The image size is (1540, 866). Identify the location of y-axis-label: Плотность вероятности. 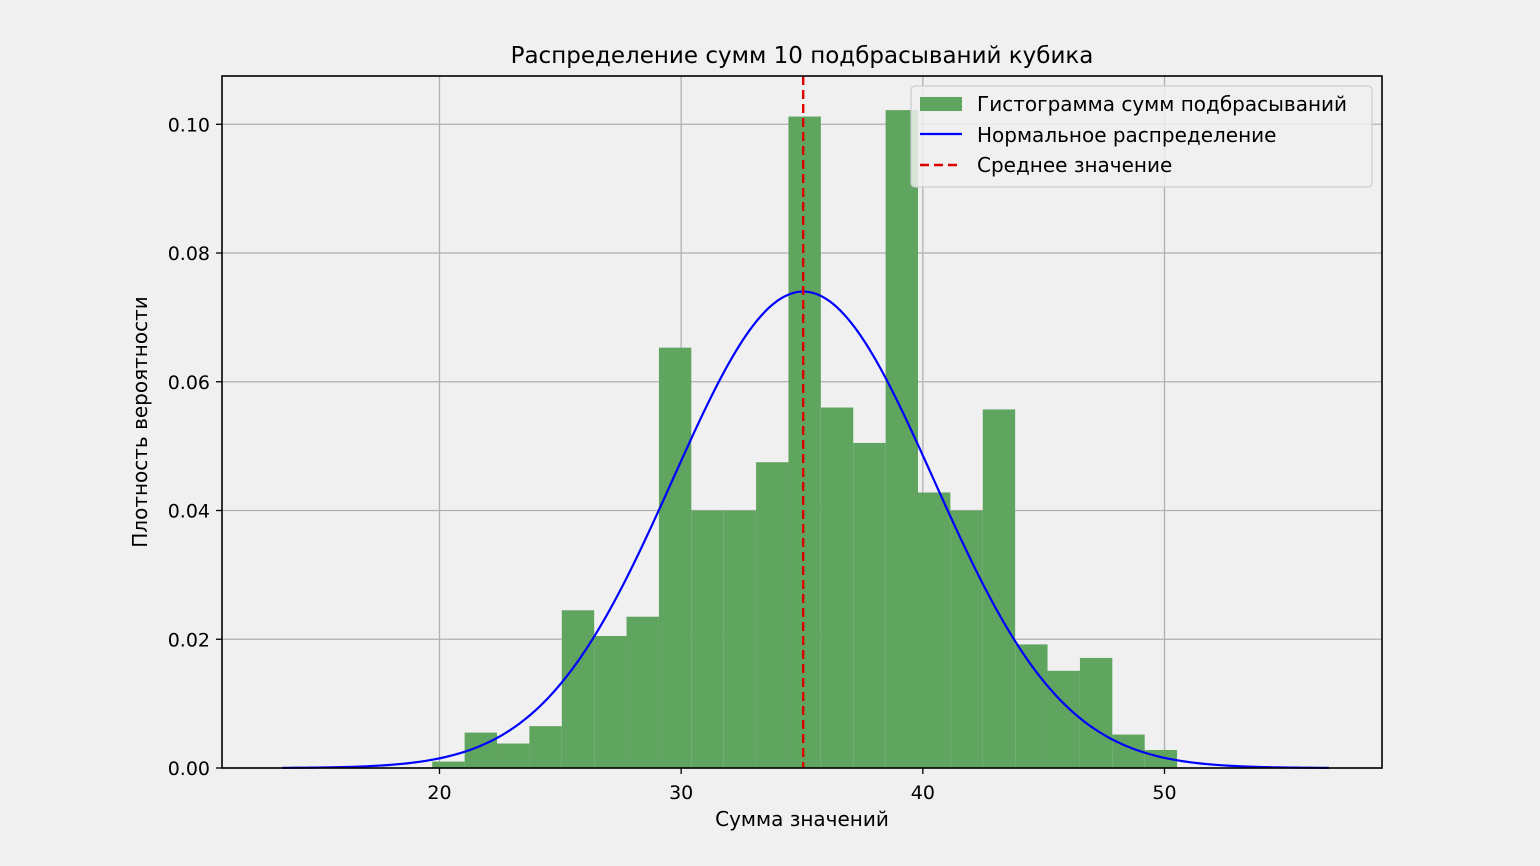
(140, 421).